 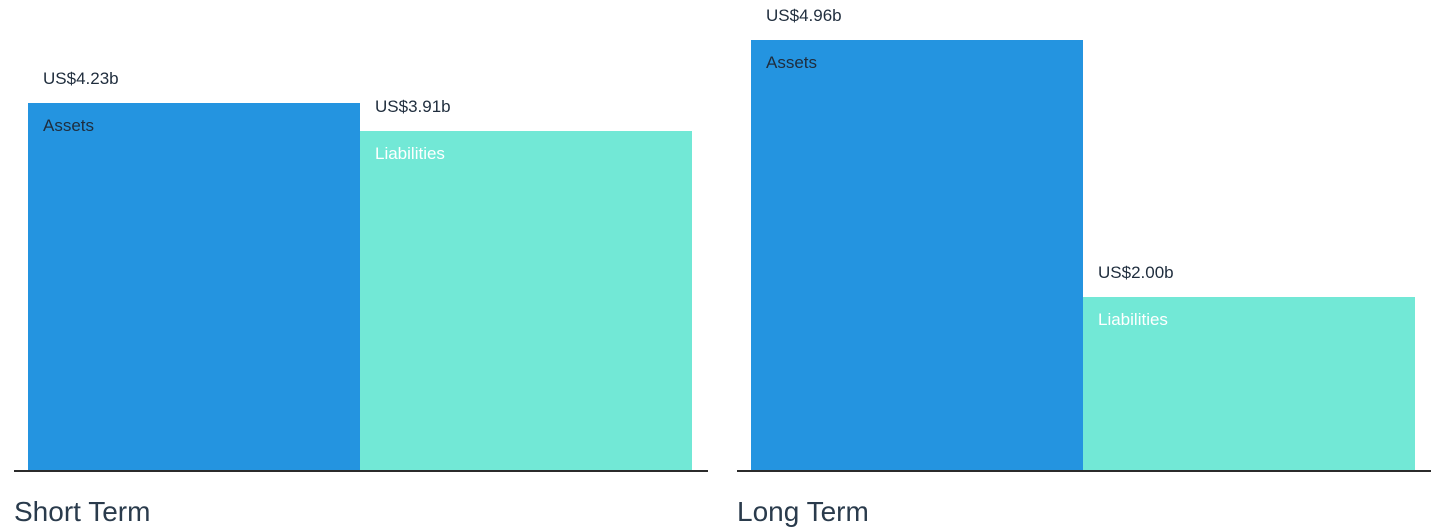 I want to click on bar-value-label-assets: US$4.96b, so click(x=804, y=15).